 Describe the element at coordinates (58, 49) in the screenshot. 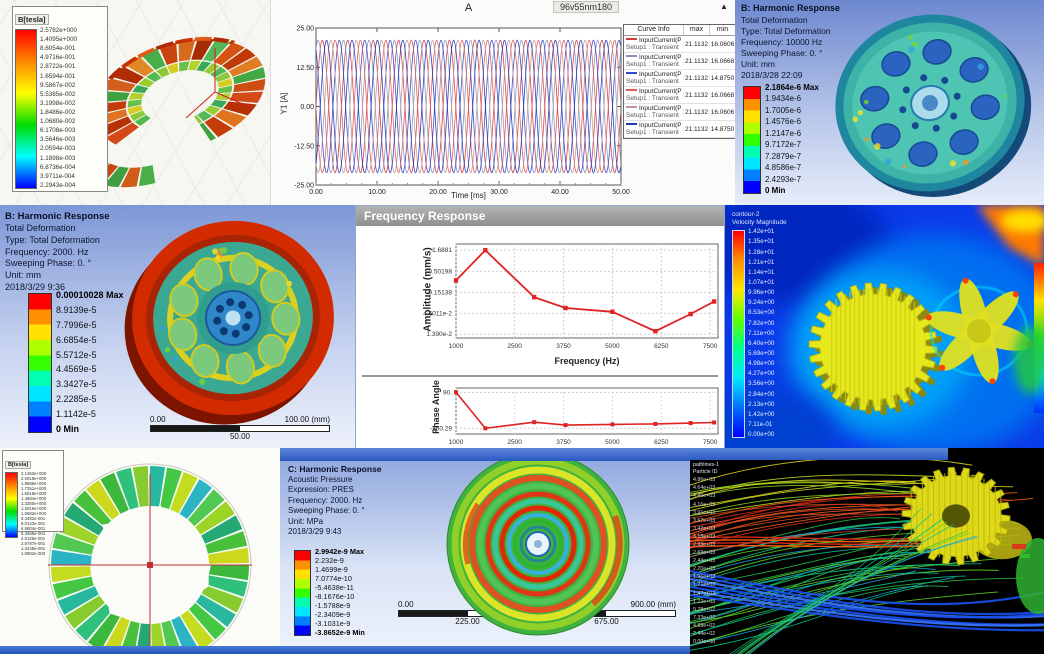

I see `legend-value: 8.6054e-001` at that location.